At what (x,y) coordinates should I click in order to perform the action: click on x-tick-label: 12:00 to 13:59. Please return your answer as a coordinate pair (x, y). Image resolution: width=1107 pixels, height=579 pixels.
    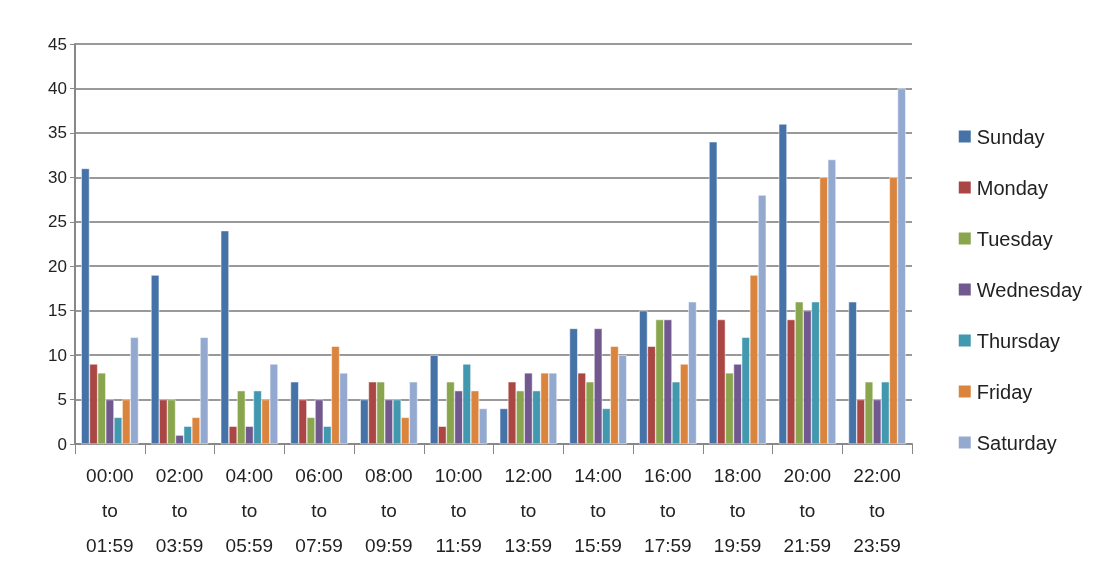
    Looking at the image, I should click on (528, 510).